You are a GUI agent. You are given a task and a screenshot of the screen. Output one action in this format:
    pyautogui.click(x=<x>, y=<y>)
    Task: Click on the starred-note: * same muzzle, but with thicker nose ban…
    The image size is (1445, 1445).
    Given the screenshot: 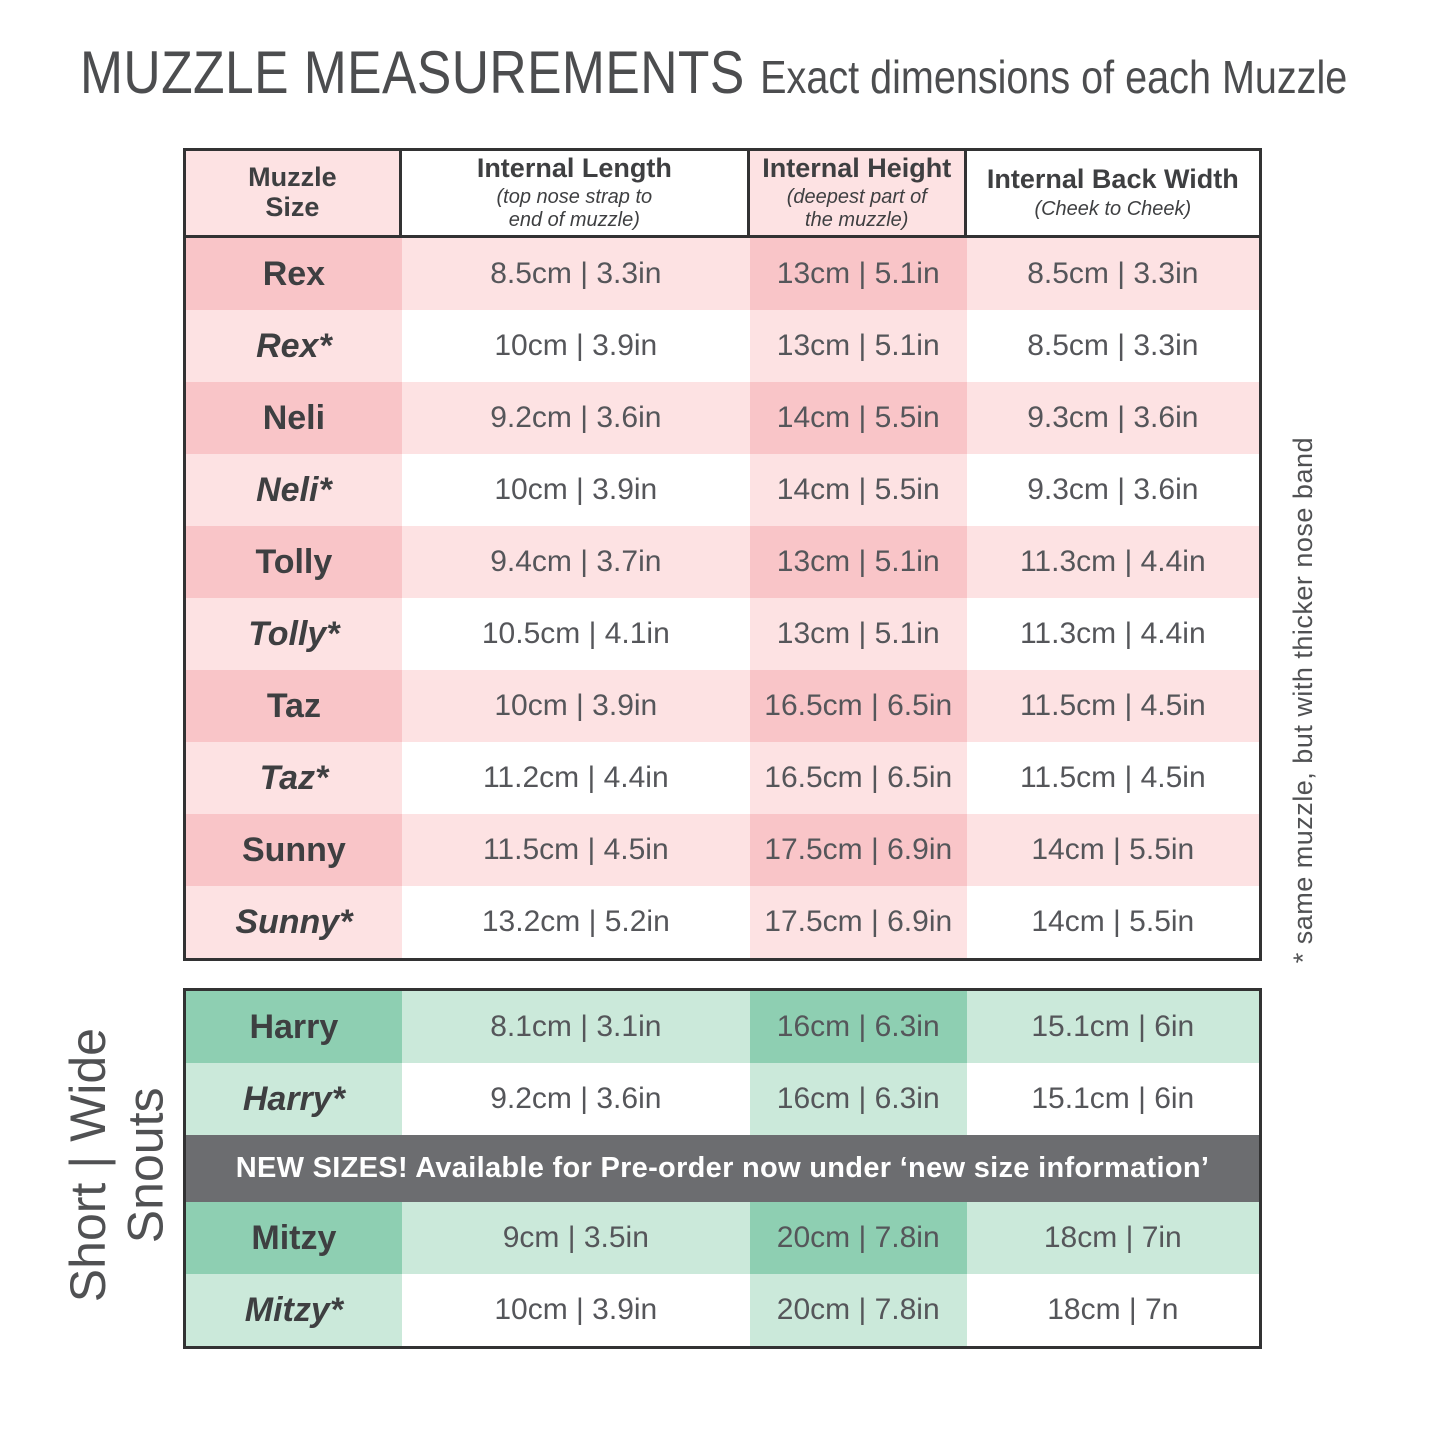 What is the action you would take?
    pyautogui.click(x=1303, y=555)
    